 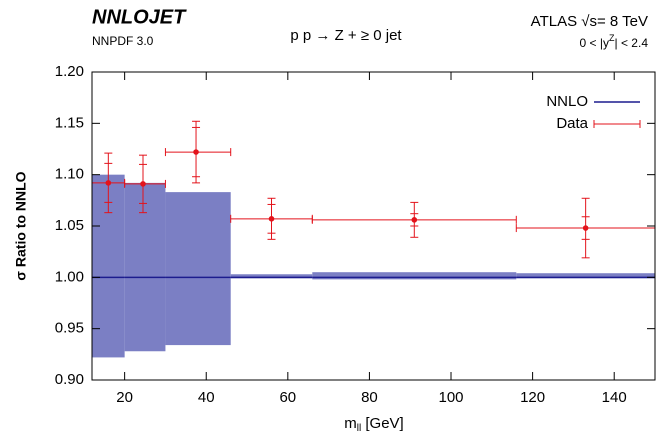 What do you see at coordinates (69, 379) in the screenshot?
I see `y-tick-label: 0.90` at bounding box center [69, 379].